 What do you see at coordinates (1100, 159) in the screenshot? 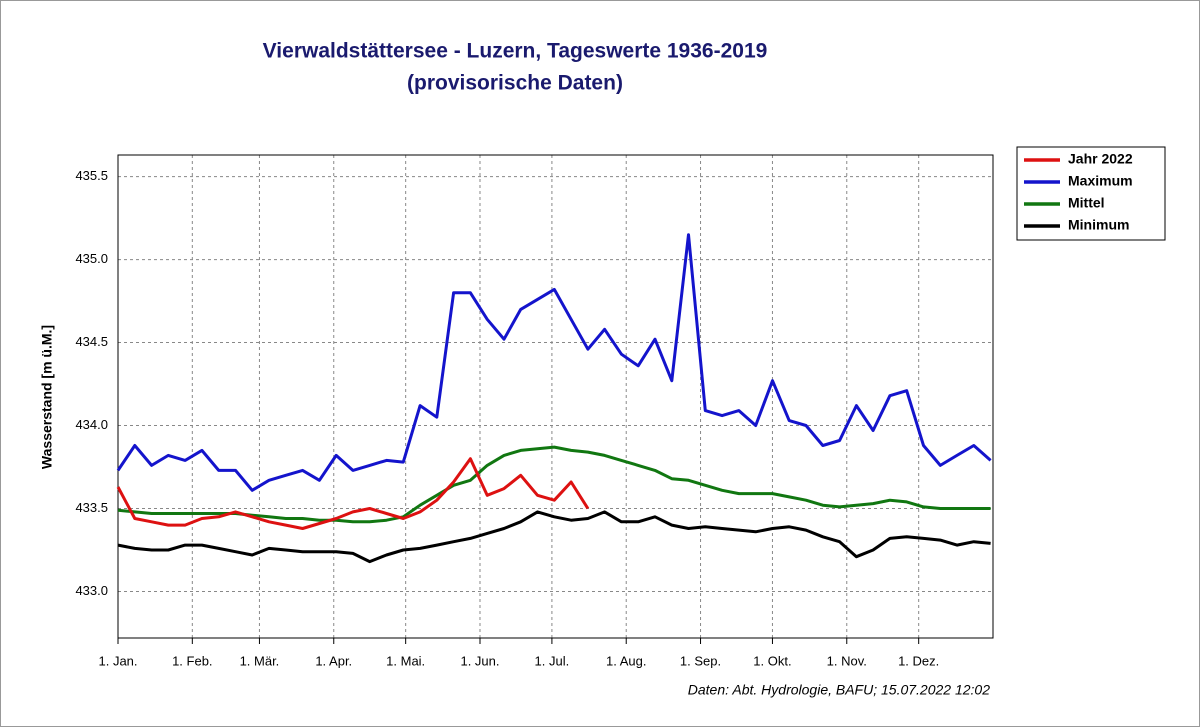
I see `legend-label: Jahr 2022` at bounding box center [1100, 159].